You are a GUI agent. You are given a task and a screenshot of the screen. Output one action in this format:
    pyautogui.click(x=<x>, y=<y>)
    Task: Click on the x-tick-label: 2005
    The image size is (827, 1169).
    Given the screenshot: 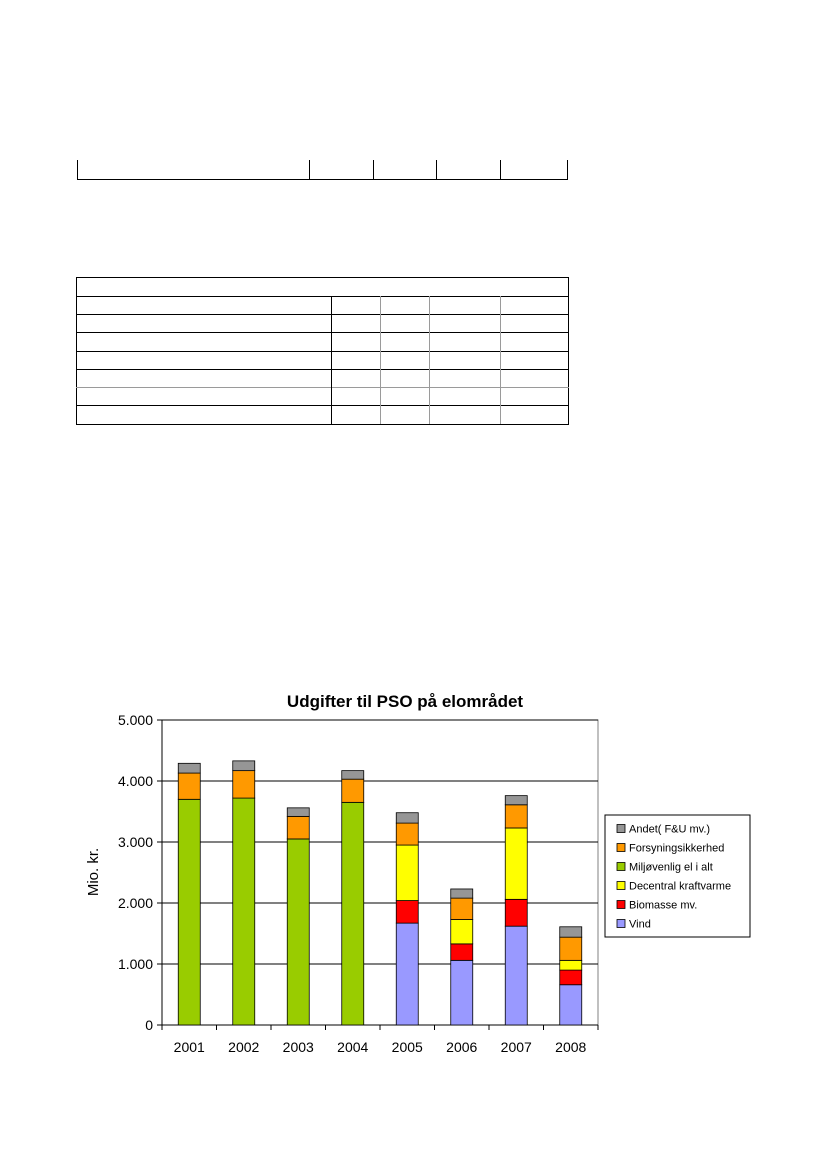 What is the action you would take?
    pyautogui.click(x=407, y=1047)
    